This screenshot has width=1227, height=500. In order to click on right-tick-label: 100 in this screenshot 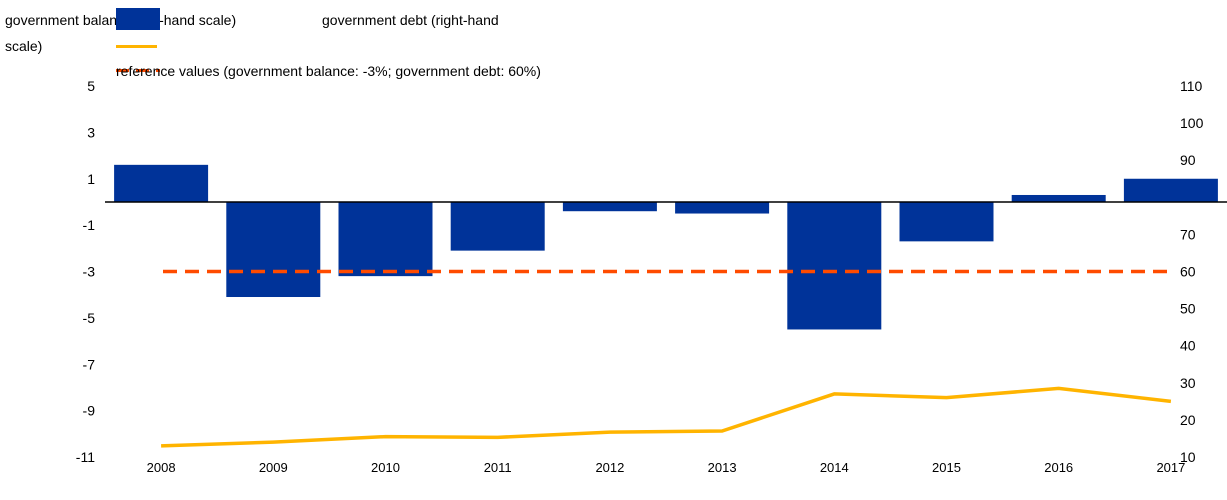, I will do `click(1192, 123)`.